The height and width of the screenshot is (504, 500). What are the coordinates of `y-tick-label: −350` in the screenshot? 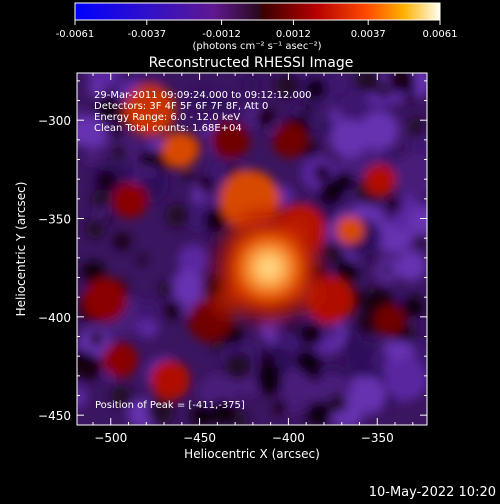 It's located at (54, 220).